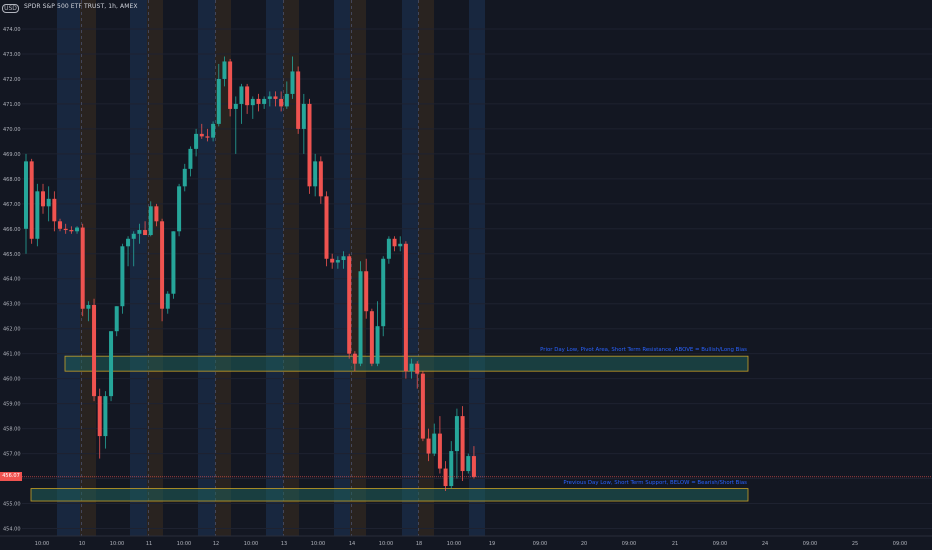 Image resolution: width=932 pixels, height=550 pixels. What do you see at coordinates (389, 495) in the screenshot?
I see `support-zone` at bounding box center [389, 495].